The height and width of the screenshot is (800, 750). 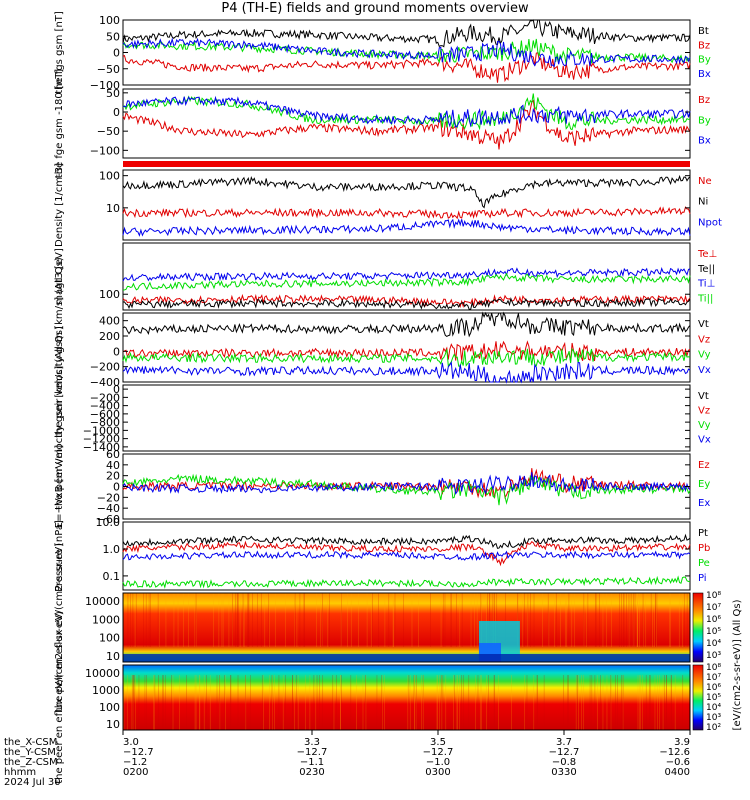 I want to click on spectrogram-lowband, so click(x=406, y=658).